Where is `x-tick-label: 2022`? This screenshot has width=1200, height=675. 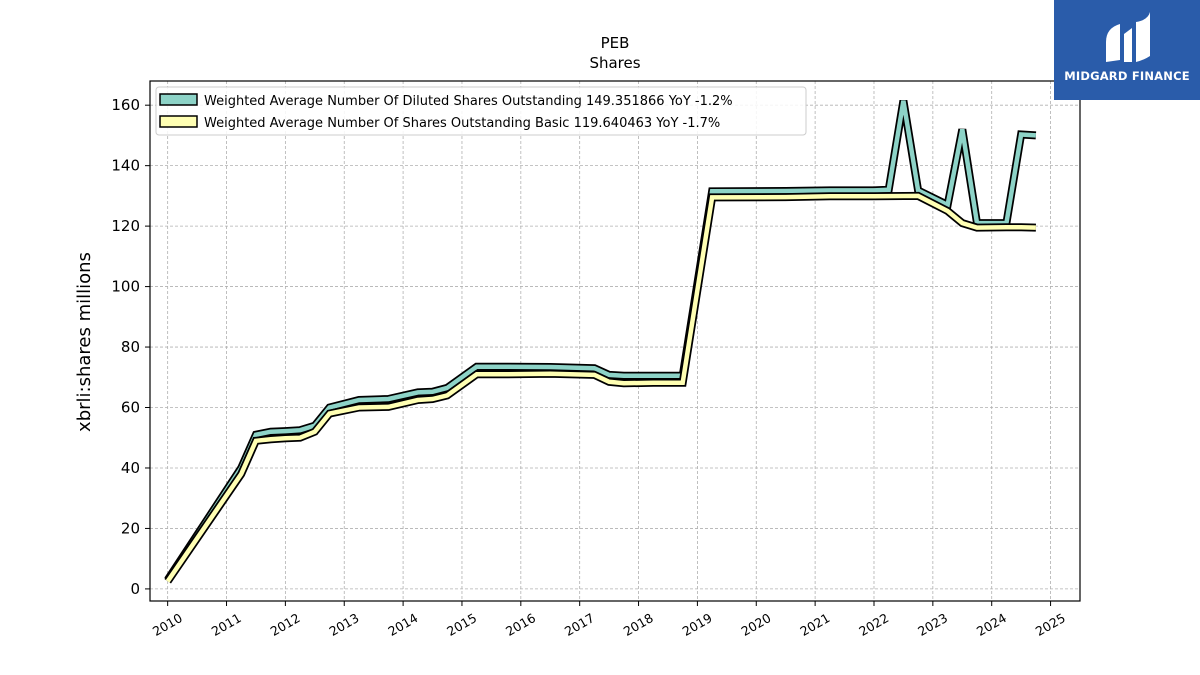
x-tick-label: 2022 is located at coordinates (873, 624).